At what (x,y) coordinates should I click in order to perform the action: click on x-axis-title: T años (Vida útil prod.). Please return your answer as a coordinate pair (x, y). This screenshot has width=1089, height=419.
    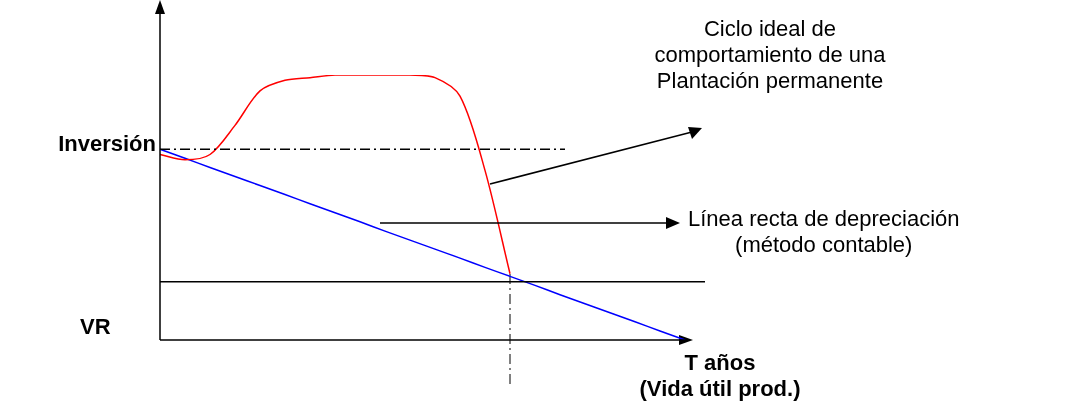
    Looking at the image, I should click on (720, 376).